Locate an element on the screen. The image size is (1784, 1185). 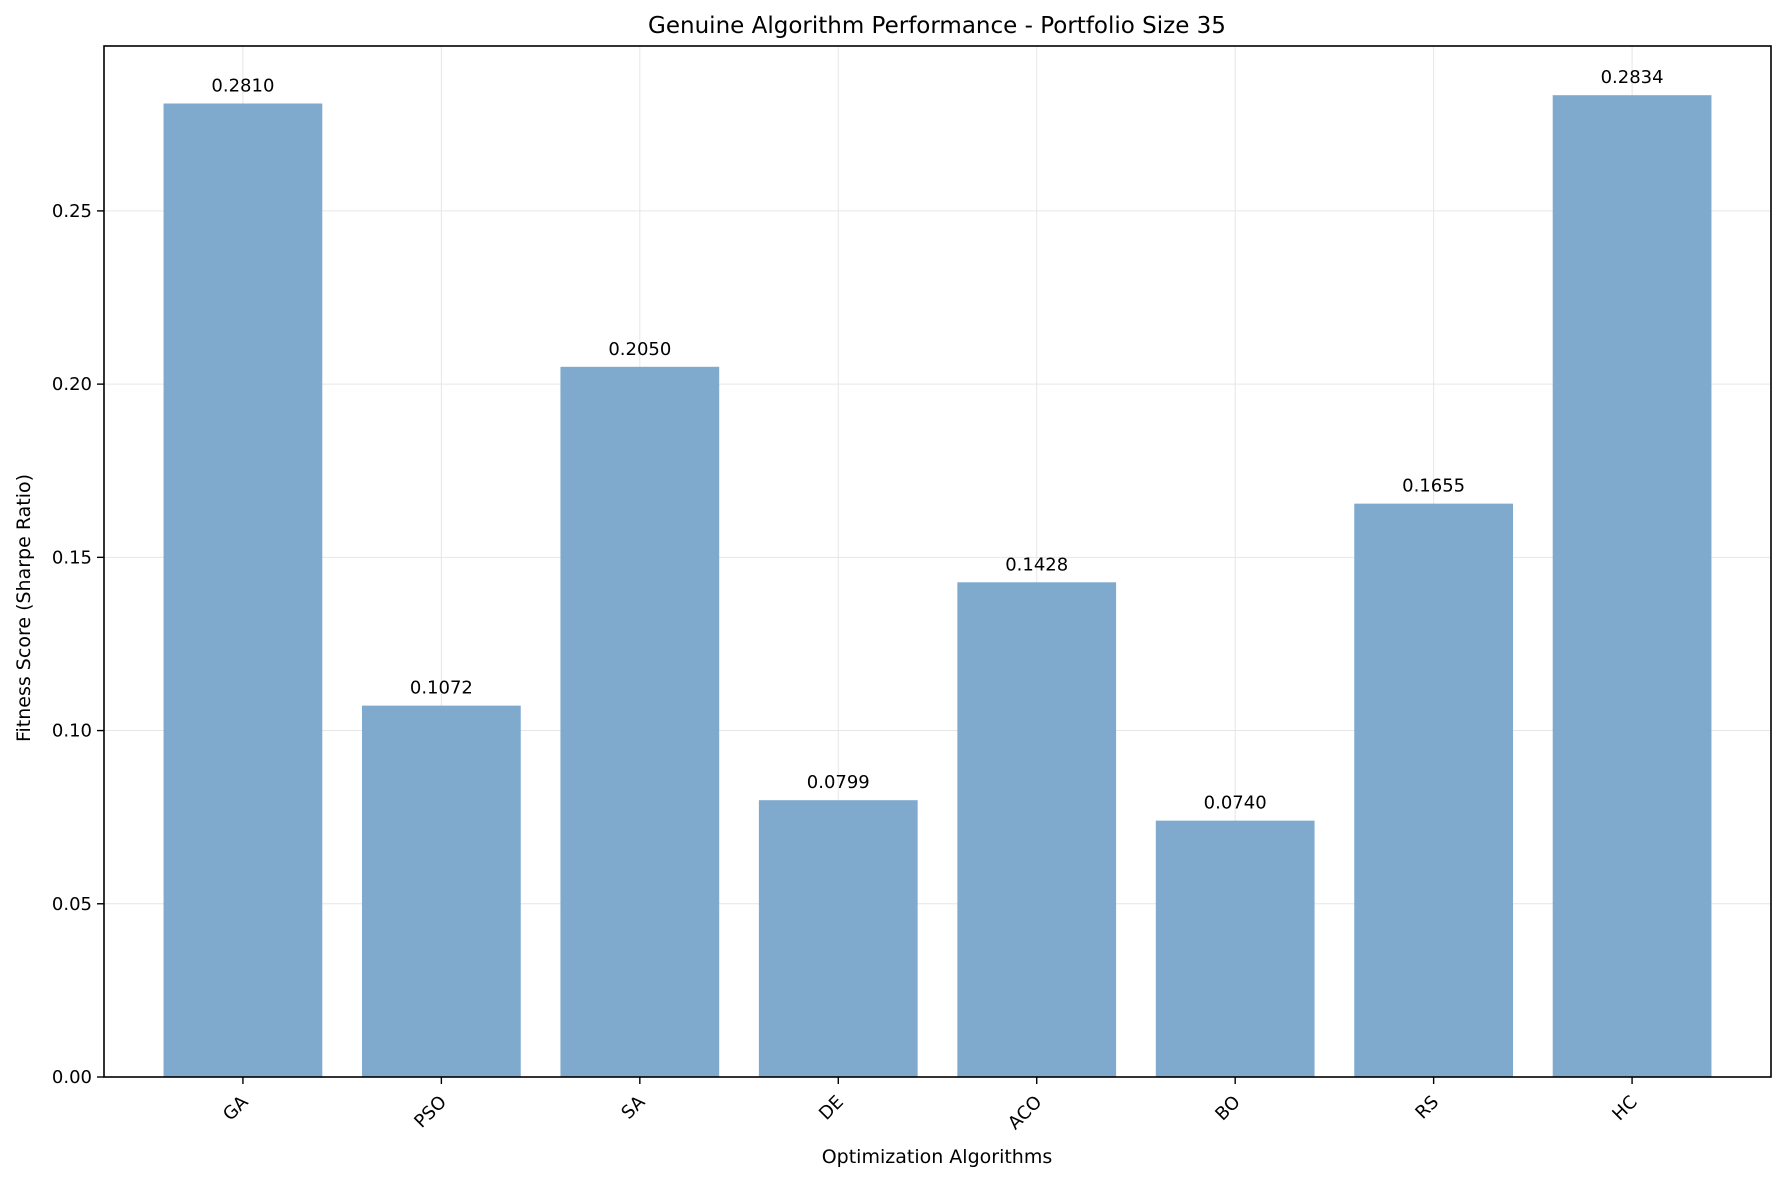
value-label: 0.0740 is located at coordinates (1235, 803).